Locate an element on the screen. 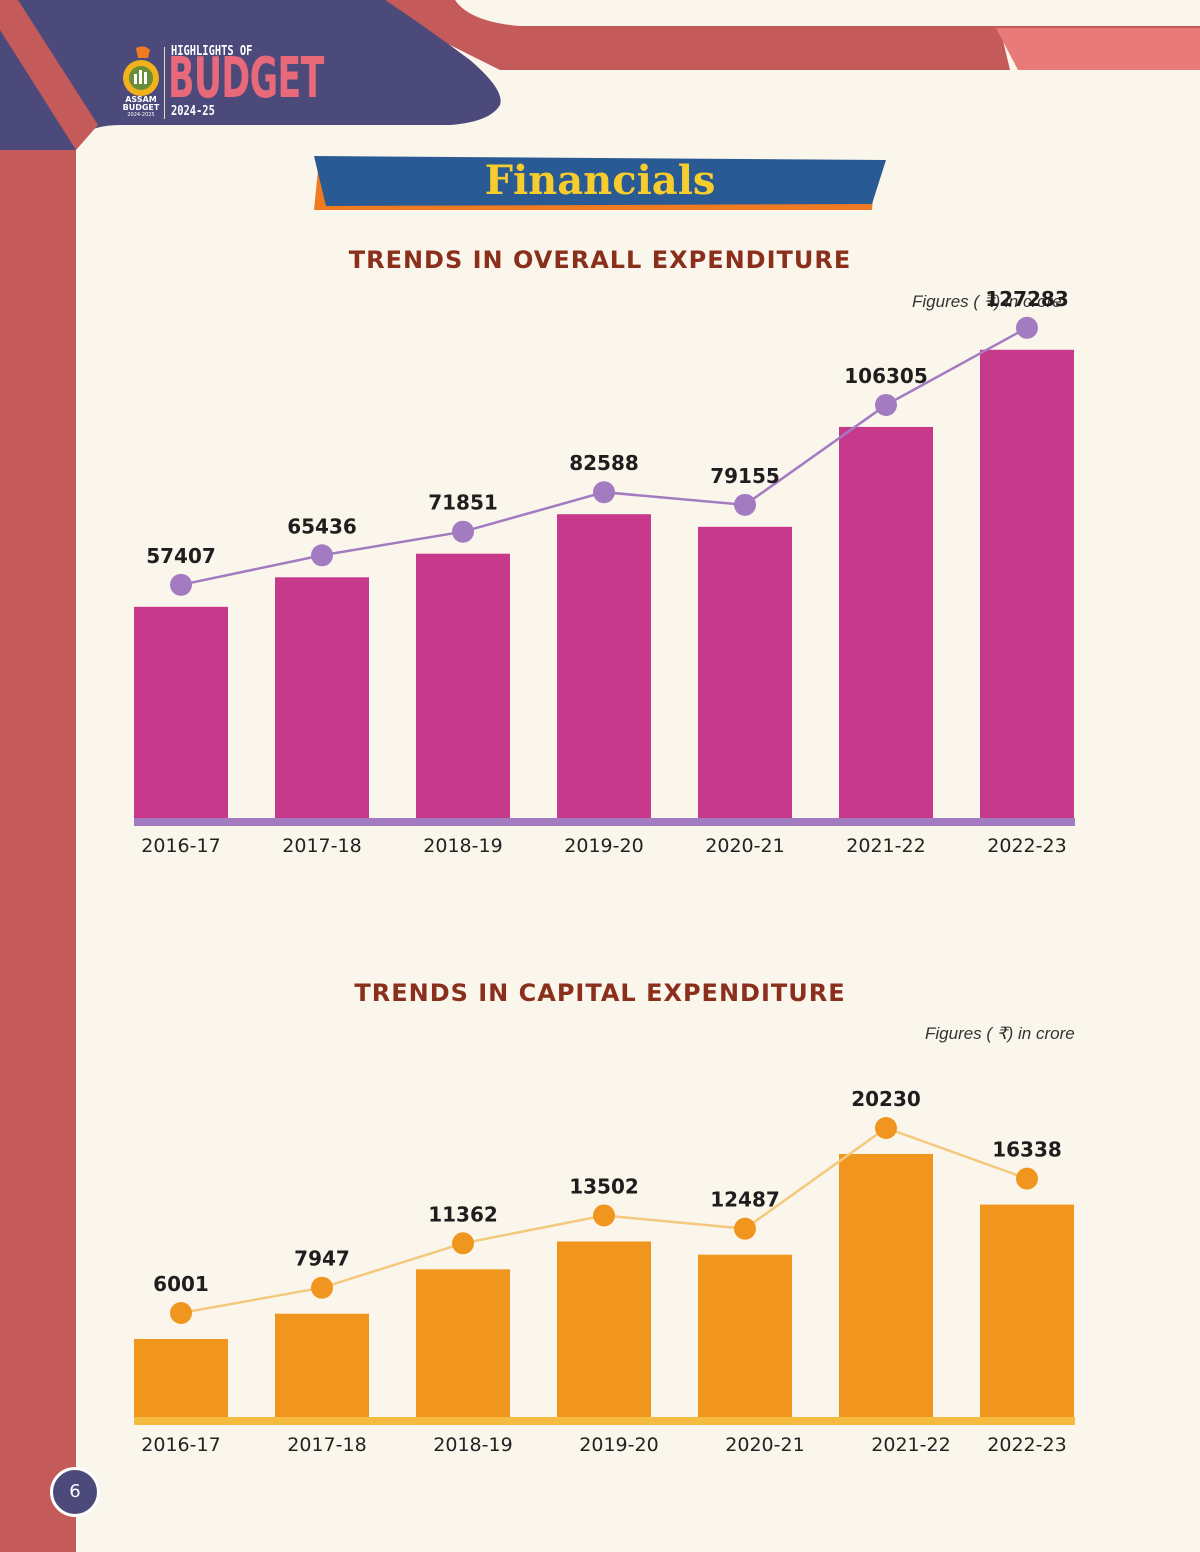 This screenshot has width=1200, height=1552. header-navy-shape is located at coordinates (250, 75).